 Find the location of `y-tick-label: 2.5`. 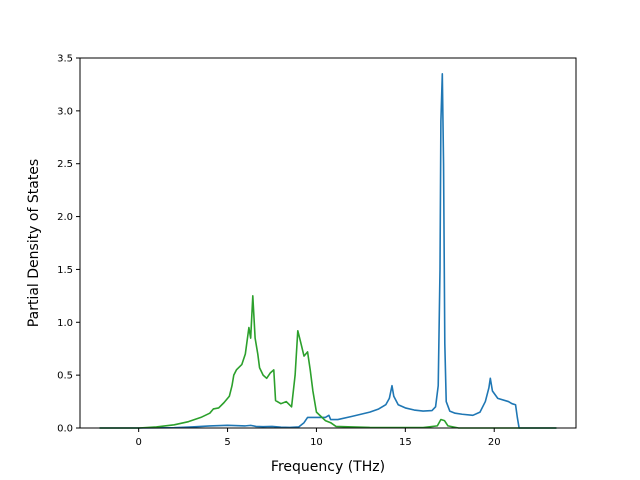

y-tick-label: 2.5 is located at coordinates (65, 164).